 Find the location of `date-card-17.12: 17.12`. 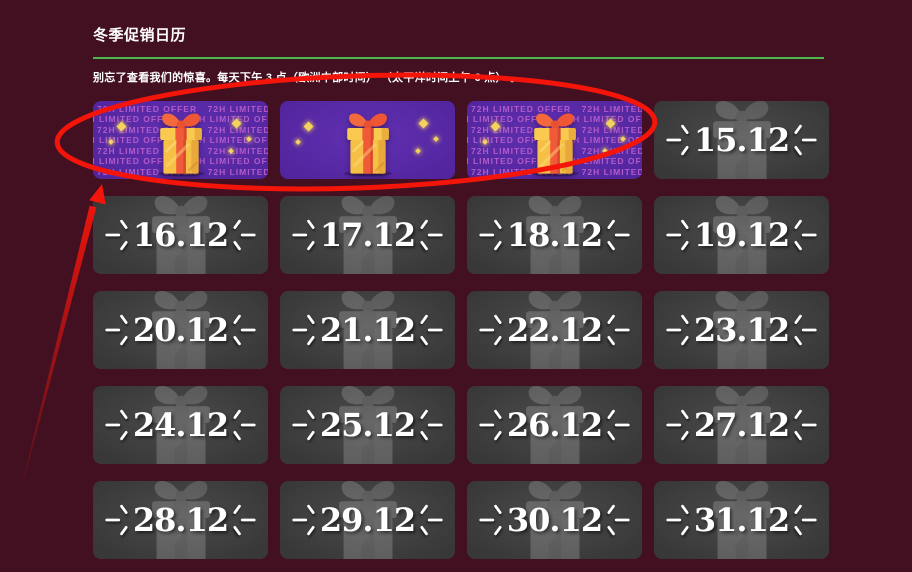

date-card-17.12: 17.12 is located at coordinates (367, 235).